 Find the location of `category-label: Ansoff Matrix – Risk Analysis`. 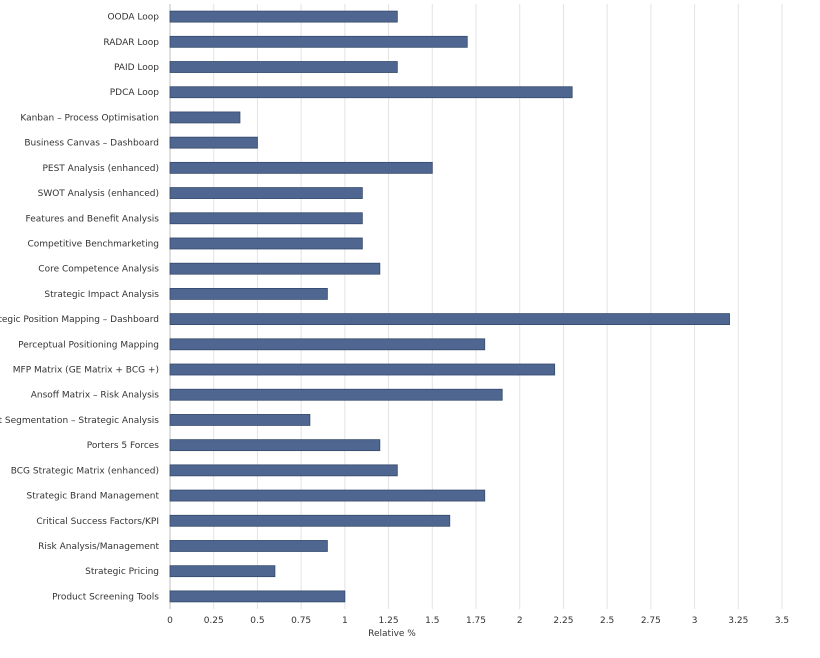

category-label: Ansoff Matrix – Risk Analysis is located at coordinates (95, 396).